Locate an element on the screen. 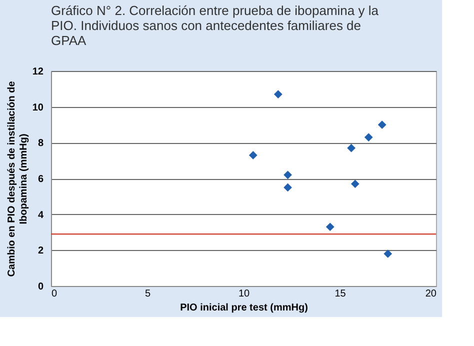 The width and height of the screenshot is (474, 346). x-axis-title: PIO inicial pre test (mmHg) is located at coordinates (244, 308).